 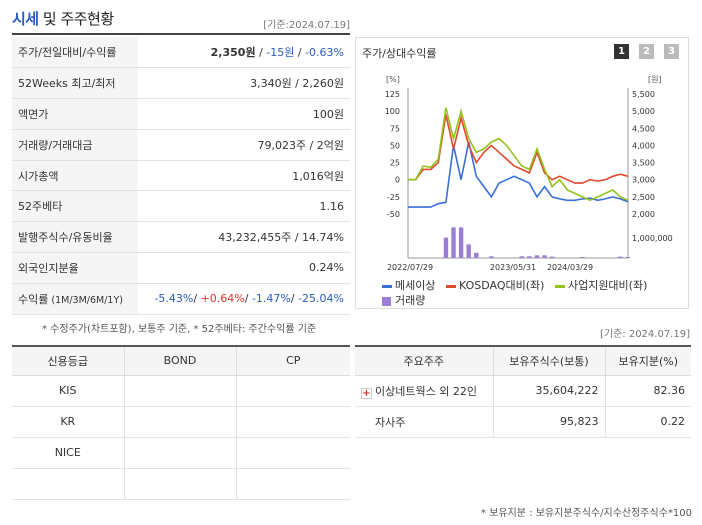 I want to click on quote-value: 79,023주 / 2억원, so click(x=244, y=145).